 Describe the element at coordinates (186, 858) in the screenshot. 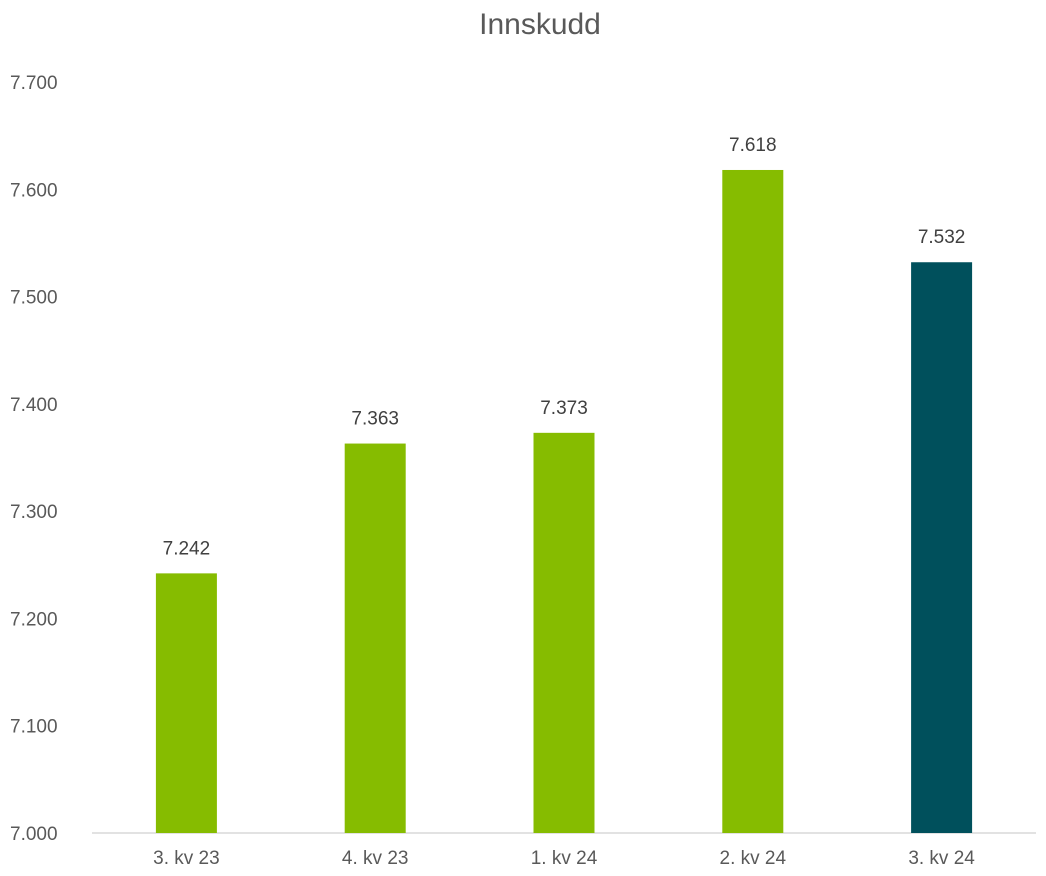

I see `x-tick-label: 3. kv 23` at that location.